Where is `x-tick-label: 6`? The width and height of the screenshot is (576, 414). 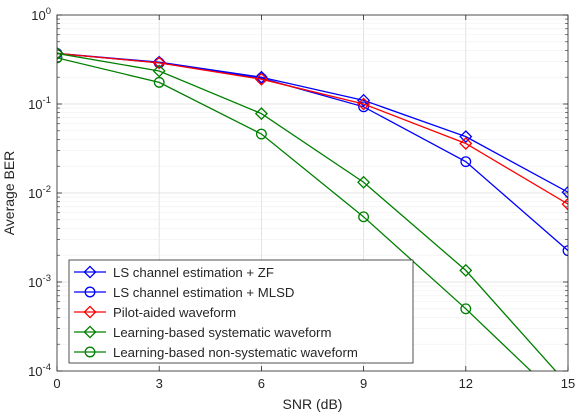 x-tick-label: 6 is located at coordinates (261, 383).